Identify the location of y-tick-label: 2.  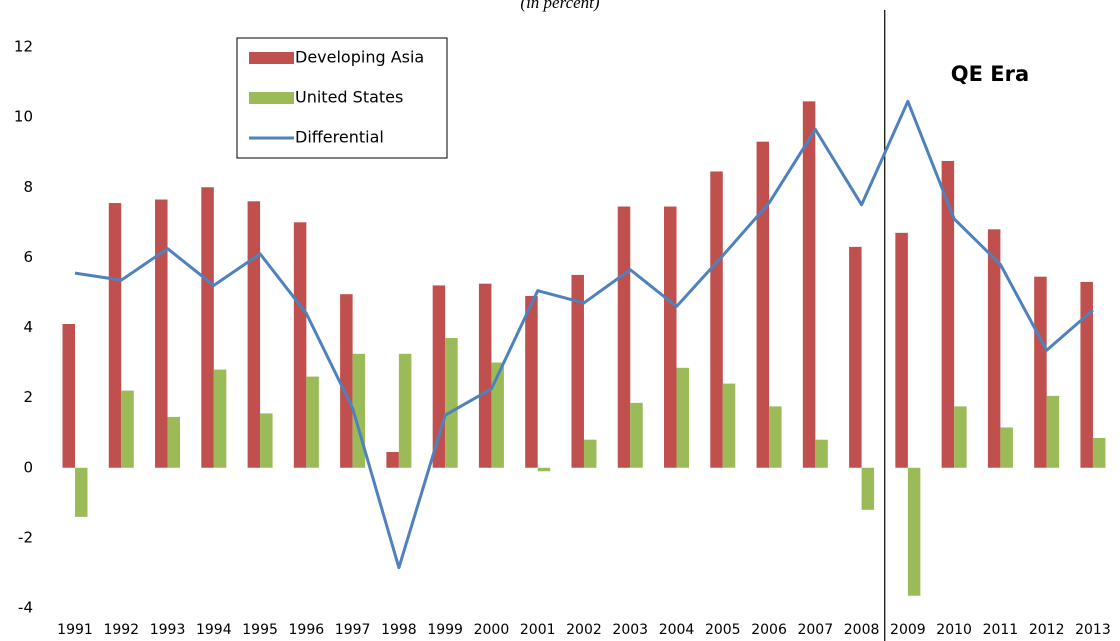
(28, 397).